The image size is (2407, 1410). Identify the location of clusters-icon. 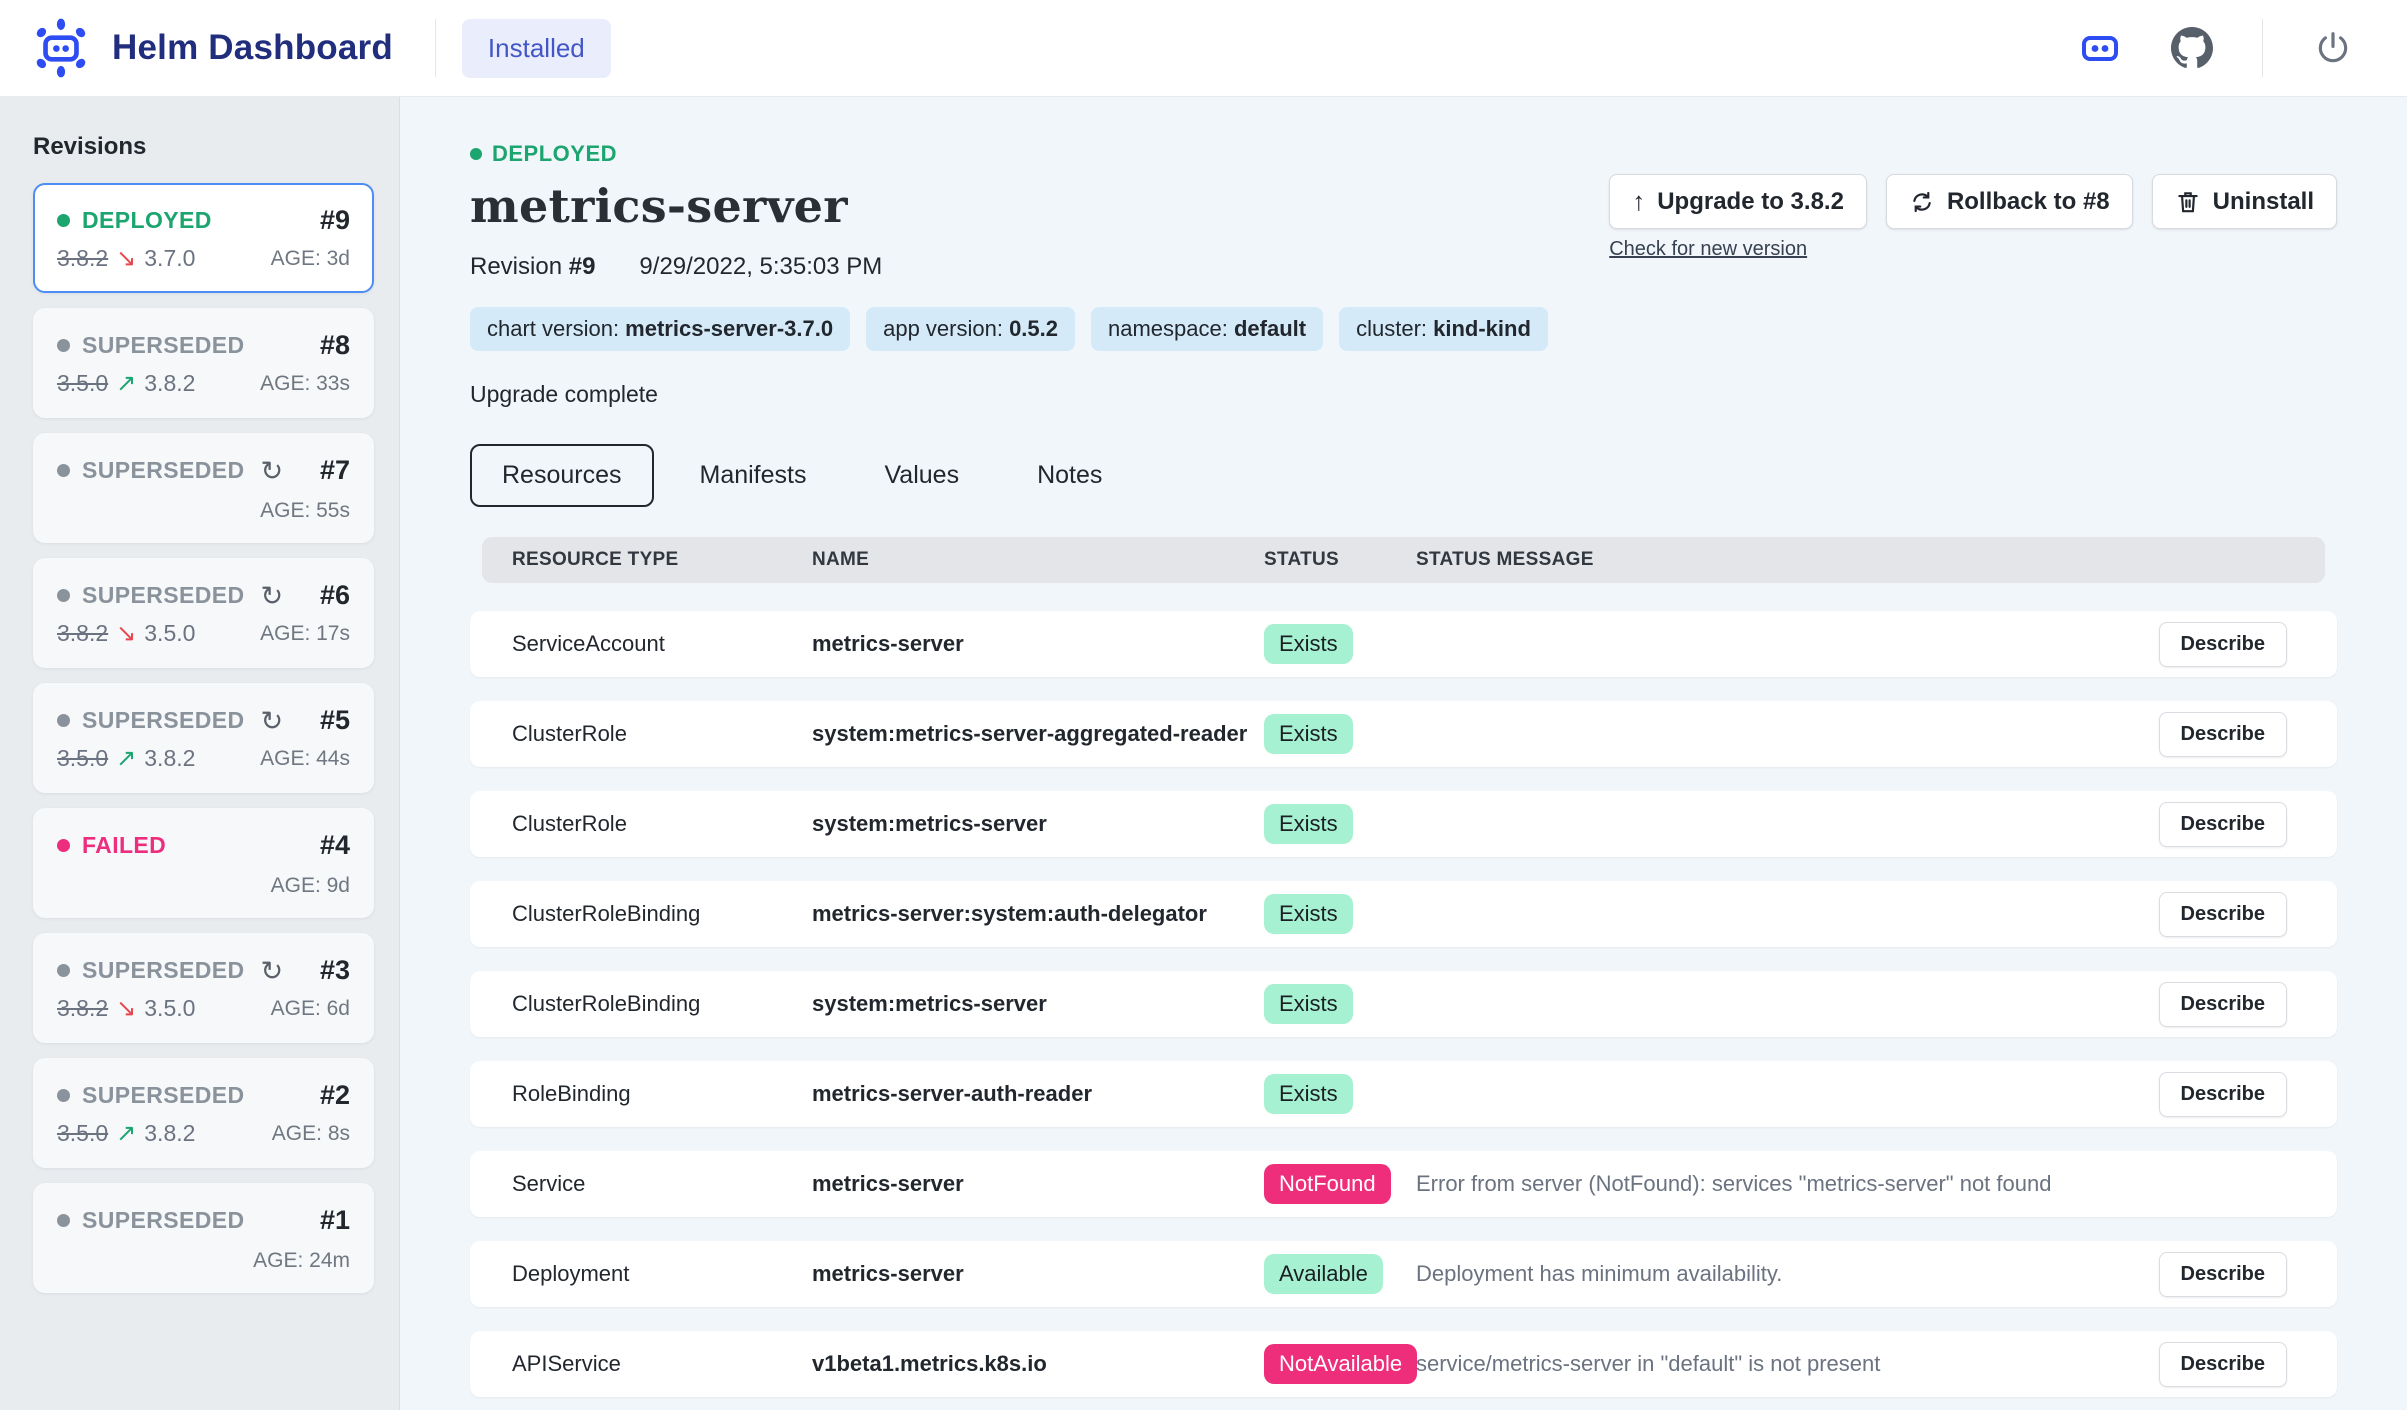
(2100, 48).